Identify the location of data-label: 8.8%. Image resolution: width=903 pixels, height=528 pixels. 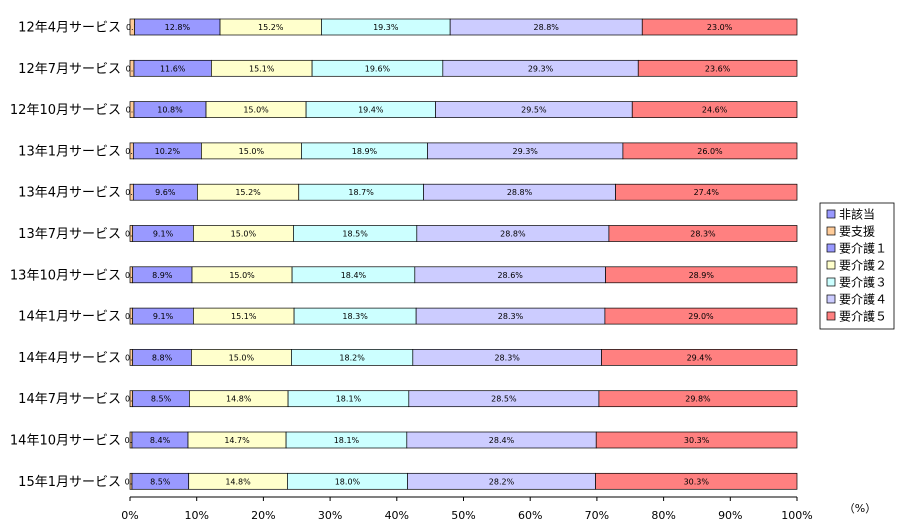
(162, 357).